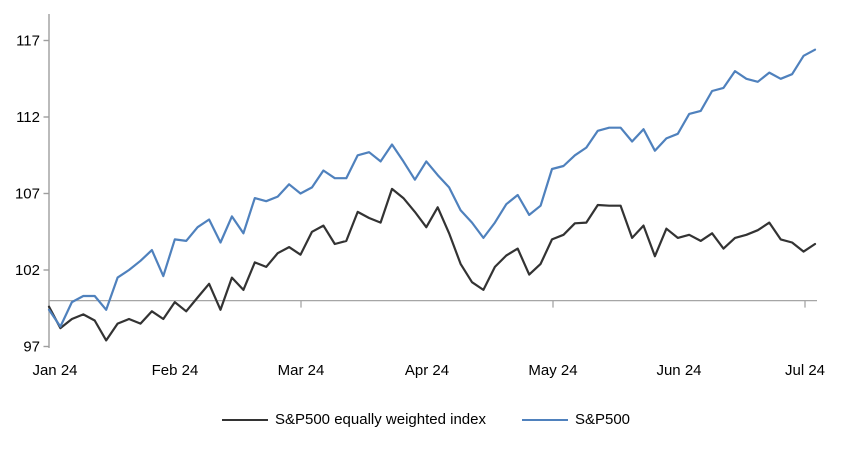 This screenshot has width=852, height=453. I want to click on legend-label-sp500: S&P500, so click(602, 419).